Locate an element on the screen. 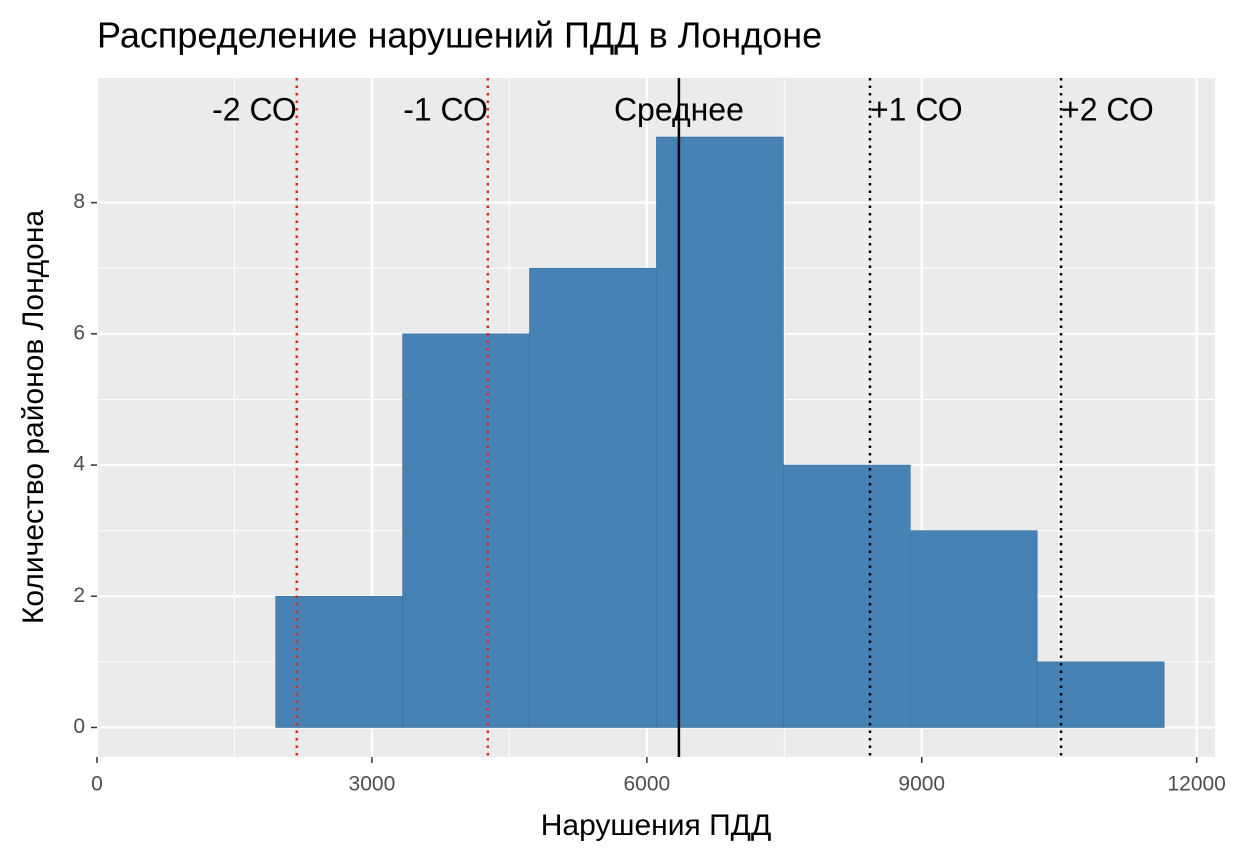  x-tick-label: 6000 is located at coordinates (646, 784).